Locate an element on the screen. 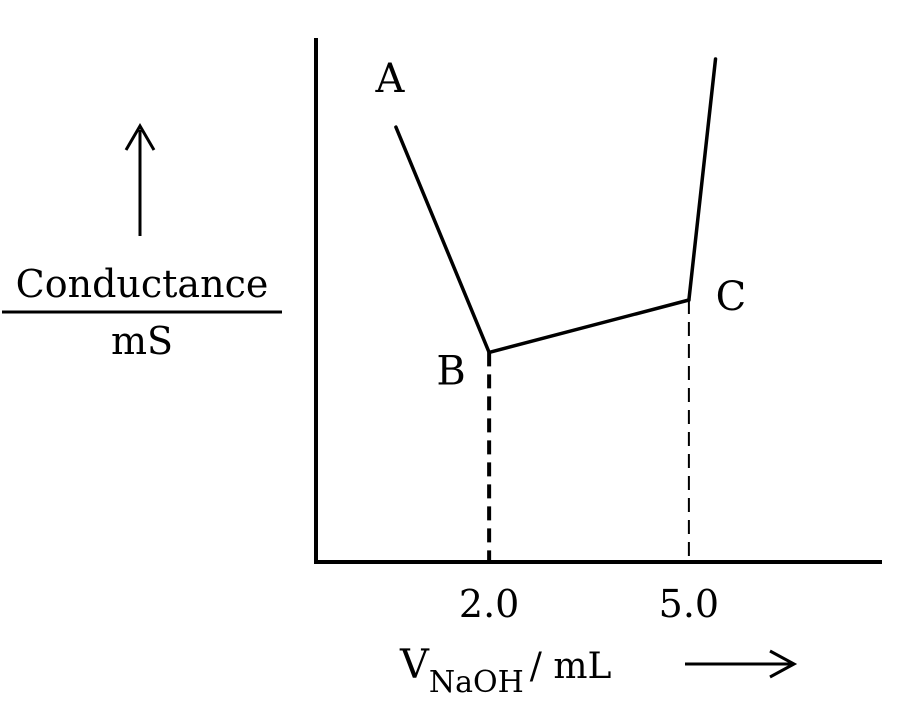 This screenshot has height=703, width=900. series-segment-BC is located at coordinates (589, 326).